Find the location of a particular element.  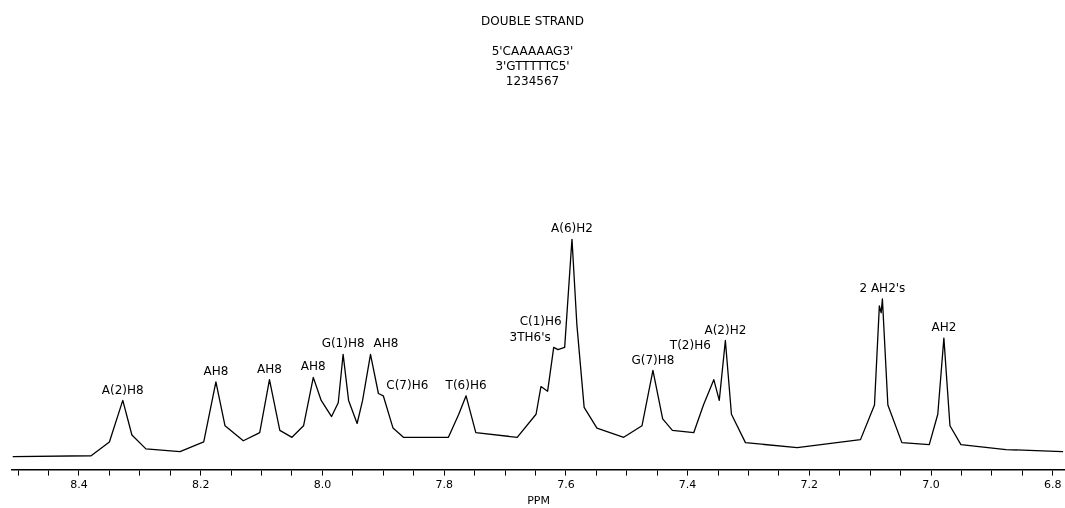

annotation: AH2 is located at coordinates (944, 327).